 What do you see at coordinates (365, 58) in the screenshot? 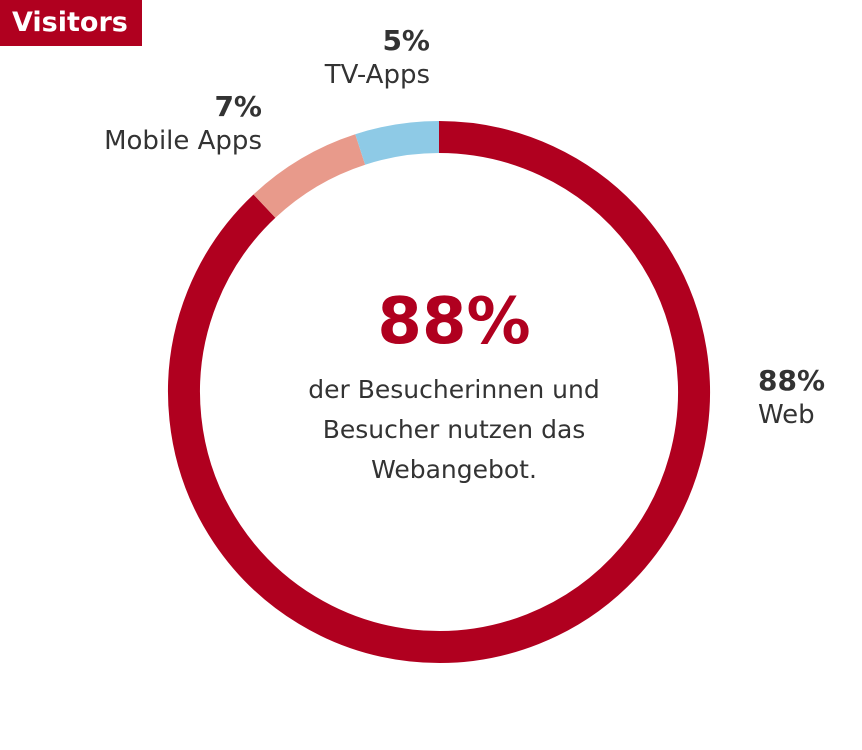
I see `tv-apps-label: 5% TV-Apps` at bounding box center [365, 58].